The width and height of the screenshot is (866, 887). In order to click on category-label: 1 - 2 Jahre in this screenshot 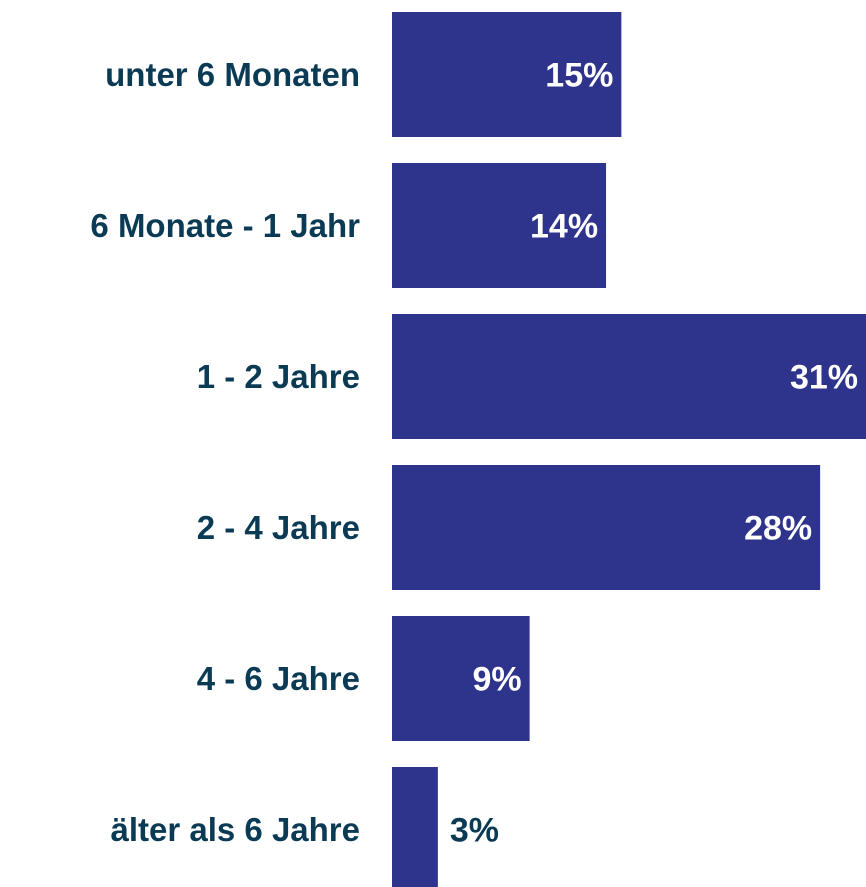, I will do `click(278, 376)`.